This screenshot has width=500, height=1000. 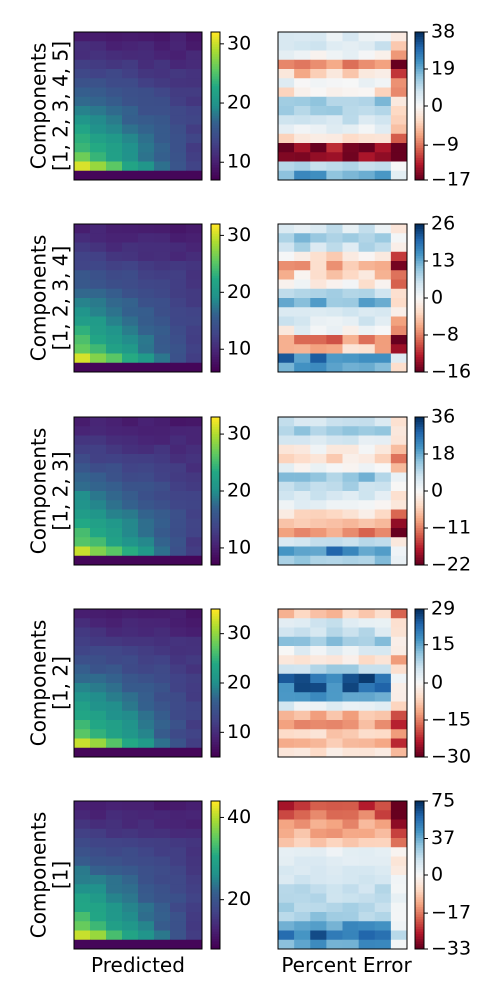 I want to click on row-label-line-1: Components, so click(x=39, y=683).